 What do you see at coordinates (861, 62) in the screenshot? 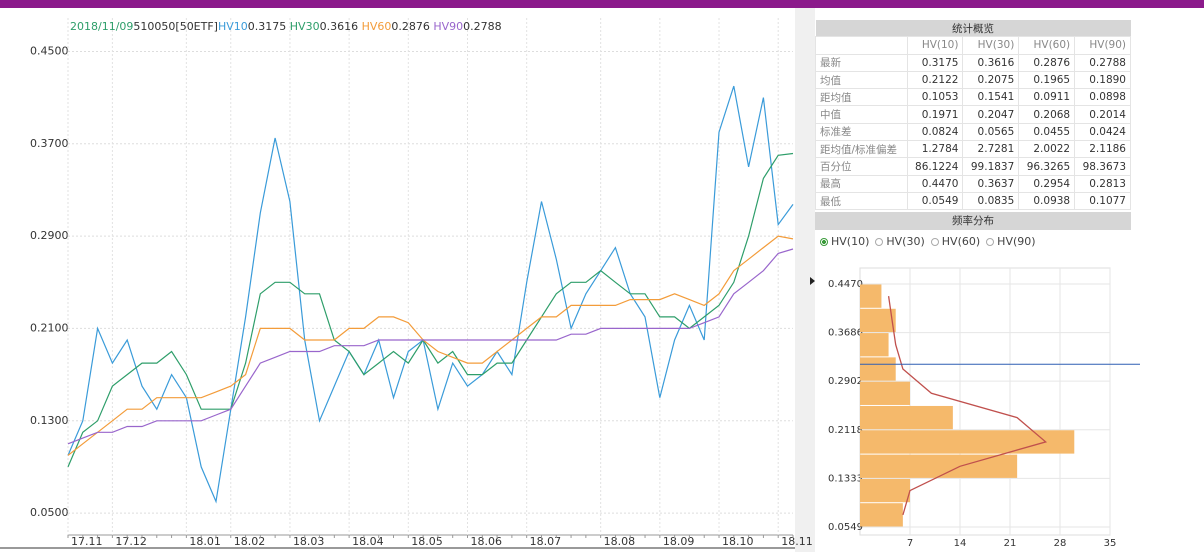
I see `row-label: 最新` at bounding box center [861, 62].